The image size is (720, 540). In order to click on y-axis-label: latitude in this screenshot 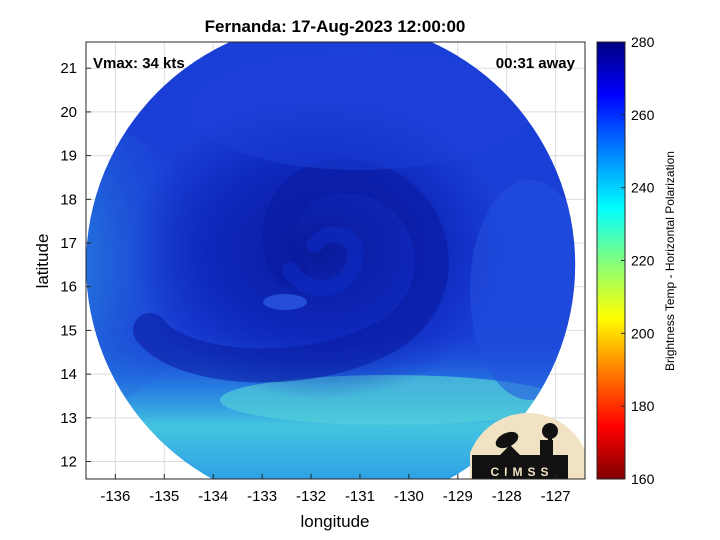, I will do `click(42, 261)`.